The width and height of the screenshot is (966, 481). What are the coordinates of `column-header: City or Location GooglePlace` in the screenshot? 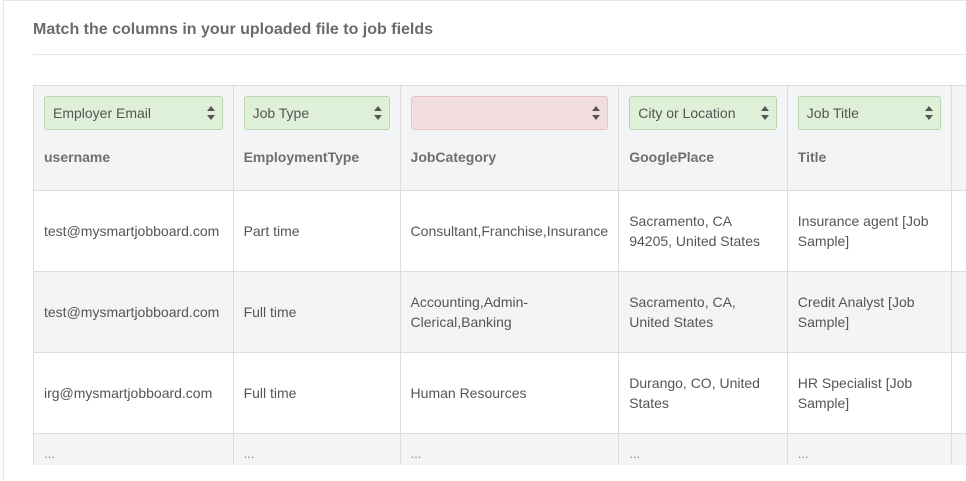 It's located at (703, 138).